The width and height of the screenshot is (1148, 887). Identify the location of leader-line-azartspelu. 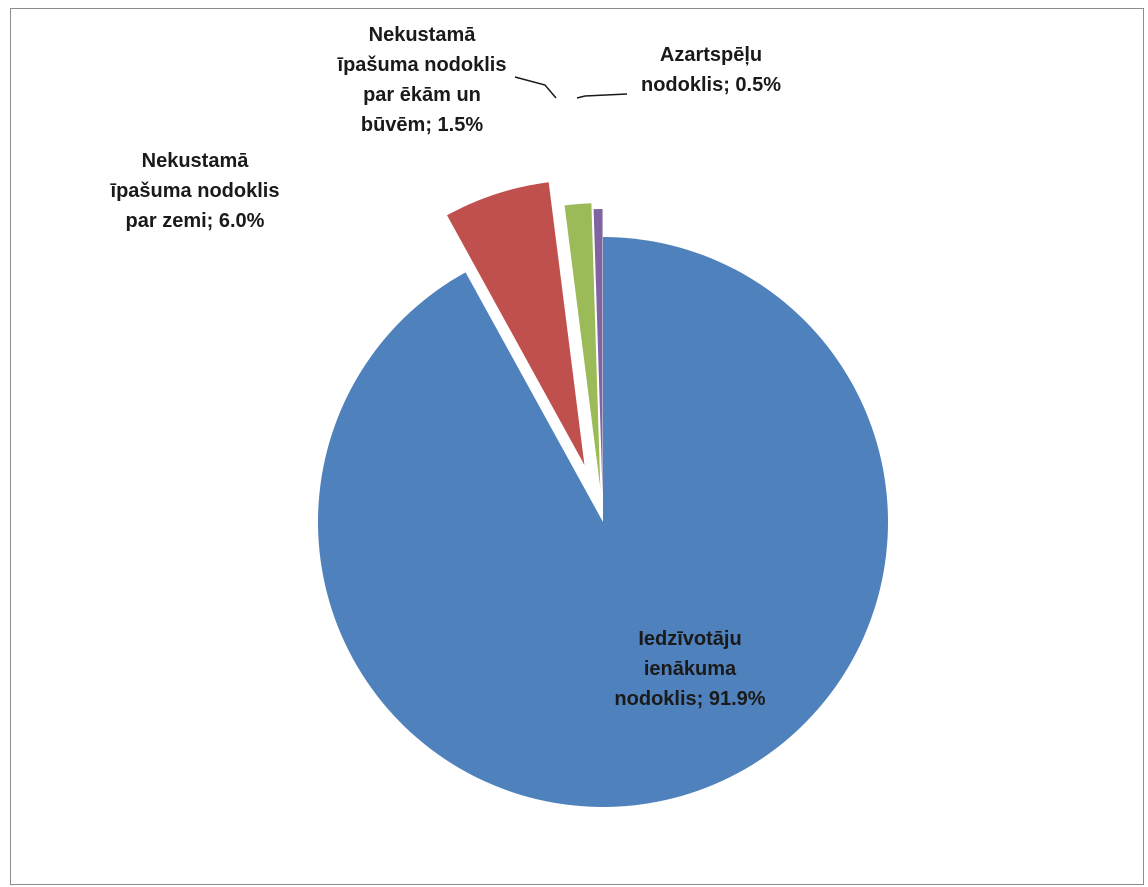
(602, 96).